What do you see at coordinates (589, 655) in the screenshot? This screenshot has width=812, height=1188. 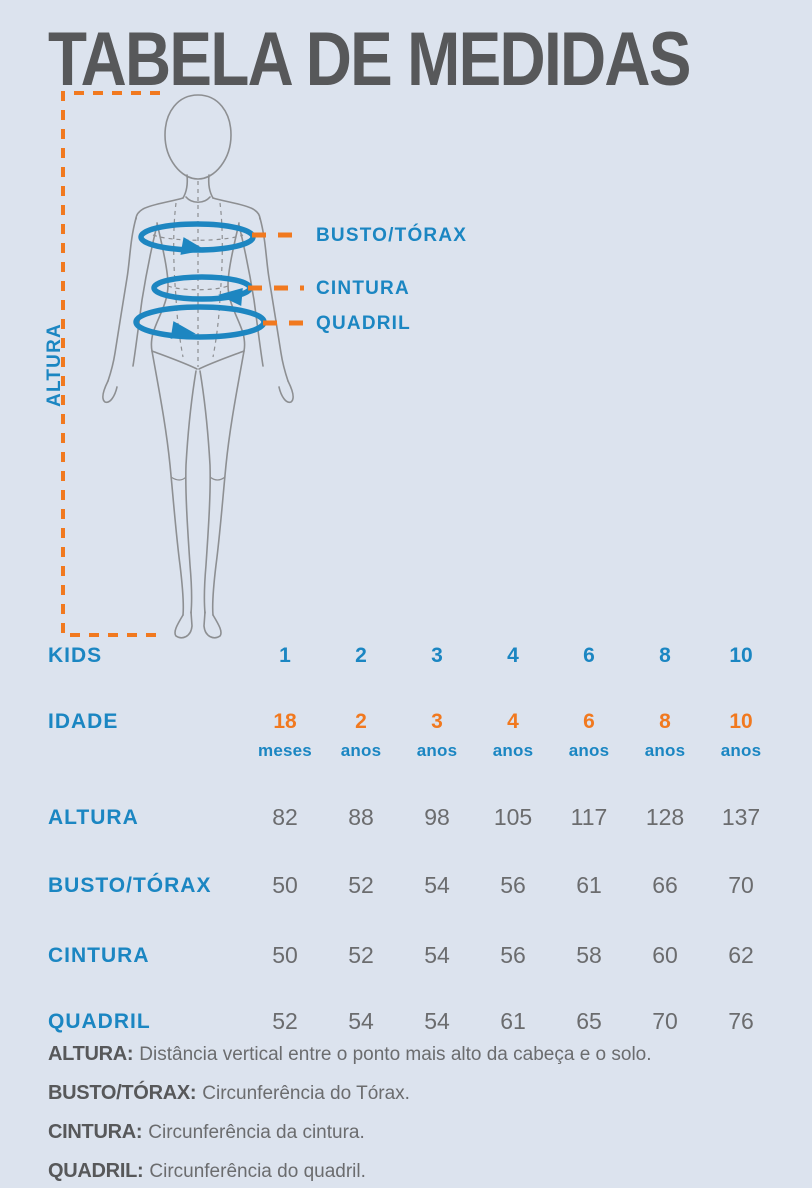 I see `size-value: 6` at bounding box center [589, 655].